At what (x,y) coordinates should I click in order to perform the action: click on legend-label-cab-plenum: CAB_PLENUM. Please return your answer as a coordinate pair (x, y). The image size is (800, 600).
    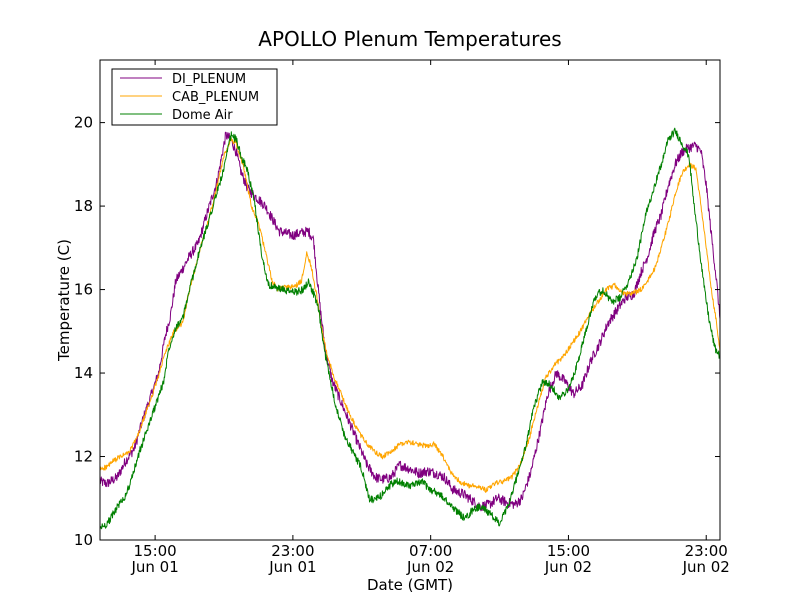
    Looking at the image, I should click on (215, 97).